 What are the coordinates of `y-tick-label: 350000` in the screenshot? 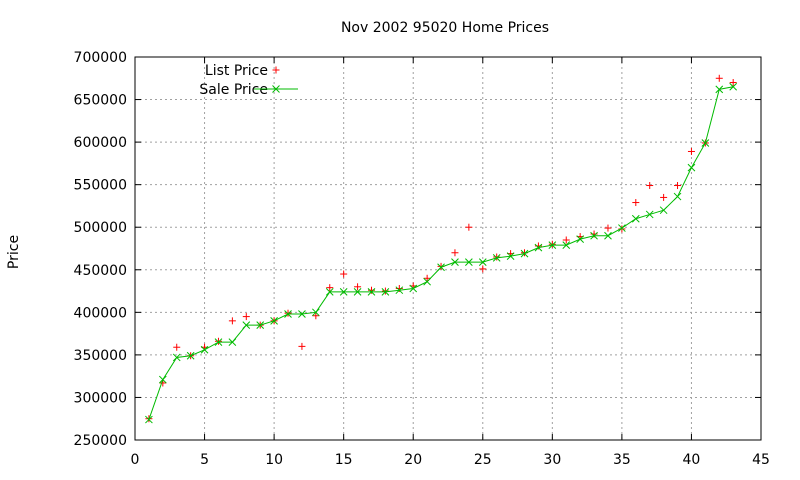 It's located at (100, 356).